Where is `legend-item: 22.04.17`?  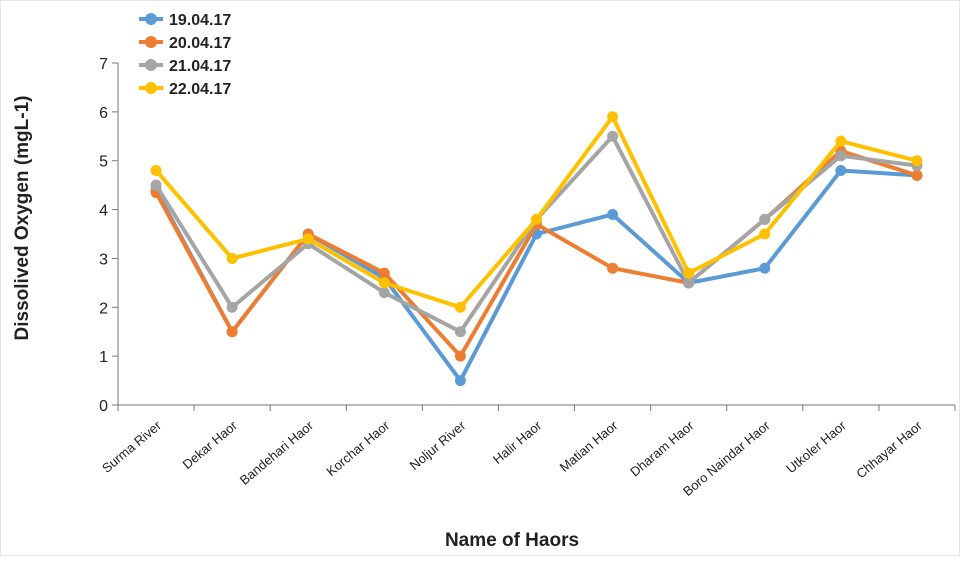 legend-item: 22.04.17 is located at coordinates (185, 89).